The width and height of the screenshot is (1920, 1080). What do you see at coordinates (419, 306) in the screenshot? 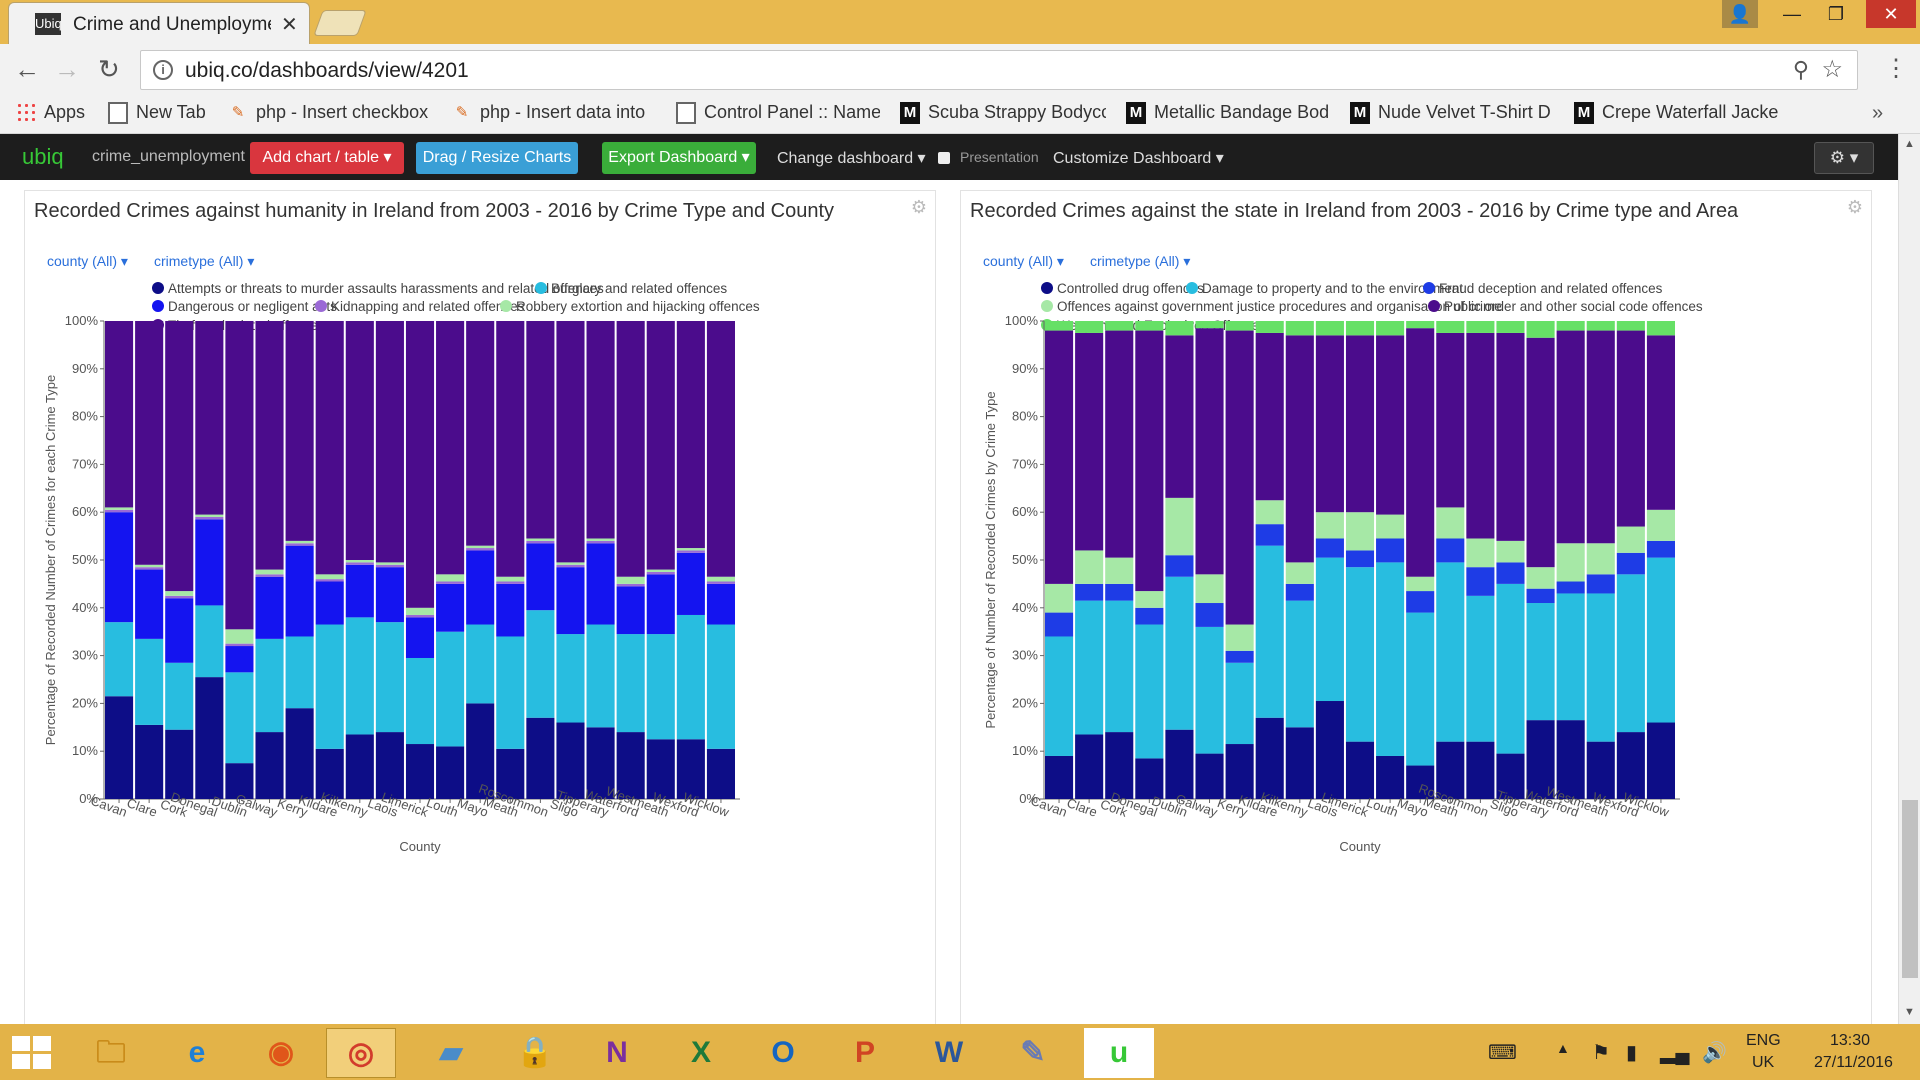
I see `legend-item: Kidnapping and related offences` at bounding box center [419, 306].